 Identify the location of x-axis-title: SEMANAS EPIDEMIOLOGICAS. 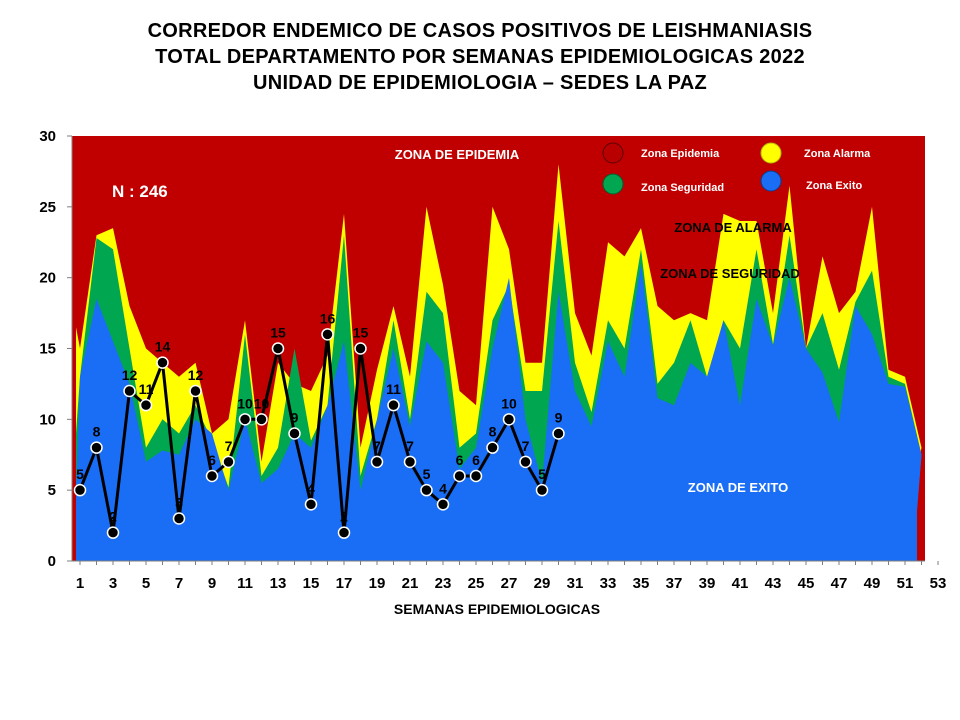
(497, 609).